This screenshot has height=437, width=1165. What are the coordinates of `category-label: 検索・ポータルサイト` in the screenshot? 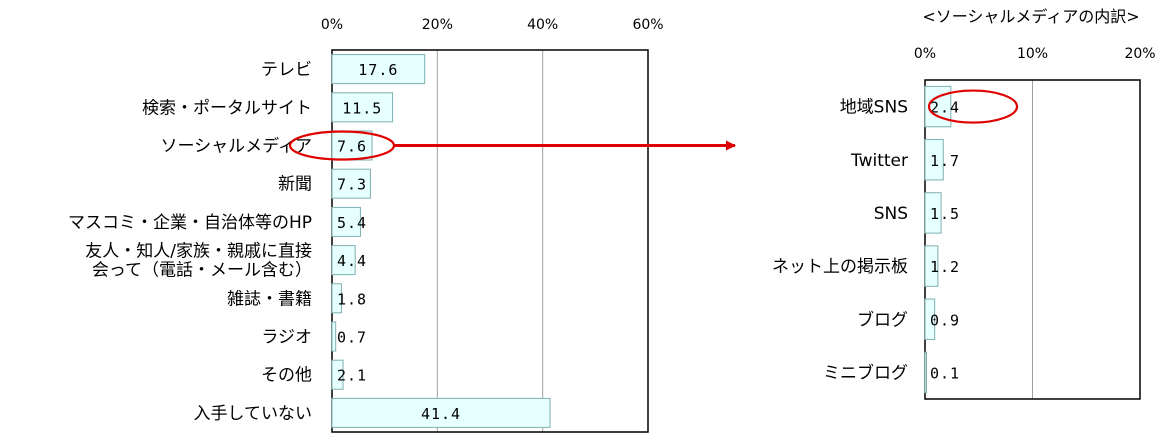 It's located at (227, 108).